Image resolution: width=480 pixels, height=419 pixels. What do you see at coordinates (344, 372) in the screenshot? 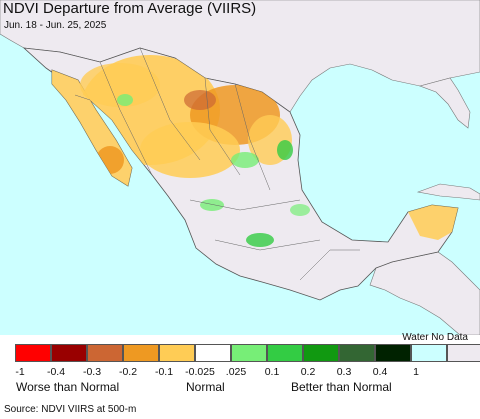
I see `legend-tick-label: 0.3` at bounding box center [344, 372].